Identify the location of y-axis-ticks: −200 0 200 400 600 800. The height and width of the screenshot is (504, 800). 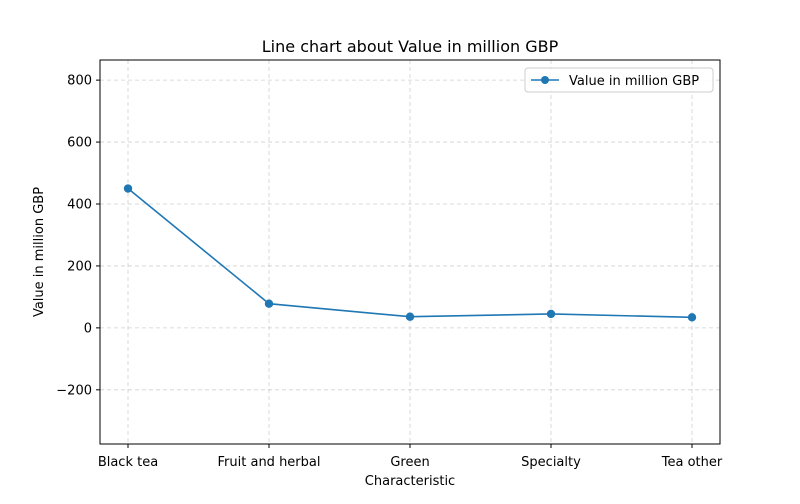
(78, 236).